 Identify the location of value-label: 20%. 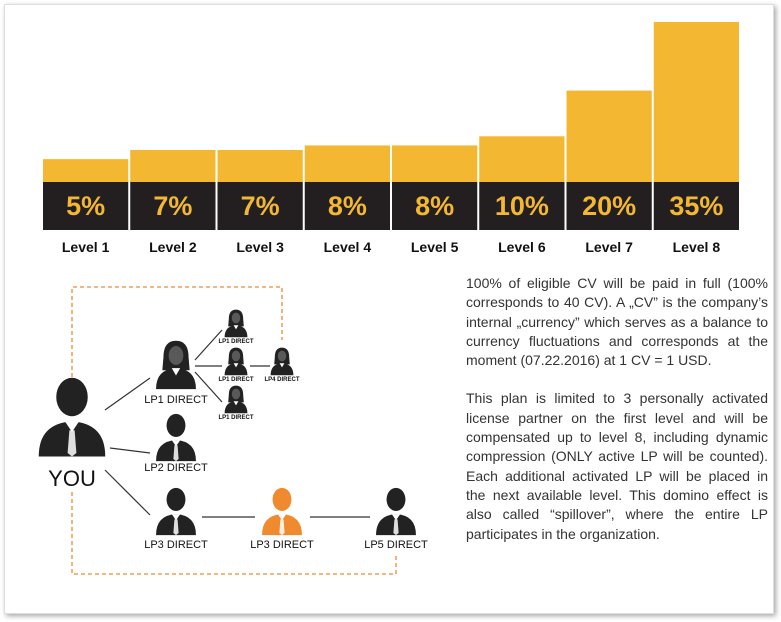
(609, 206).